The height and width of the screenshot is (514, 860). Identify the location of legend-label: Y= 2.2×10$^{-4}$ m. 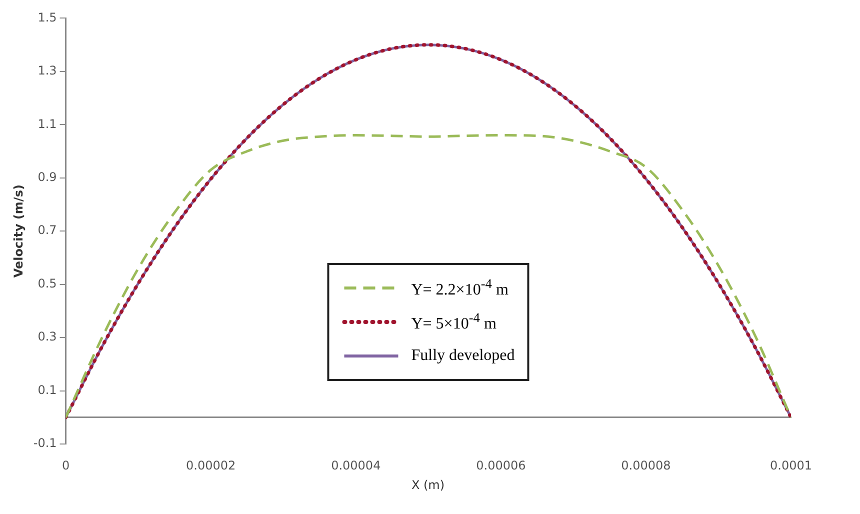
(459, 288).